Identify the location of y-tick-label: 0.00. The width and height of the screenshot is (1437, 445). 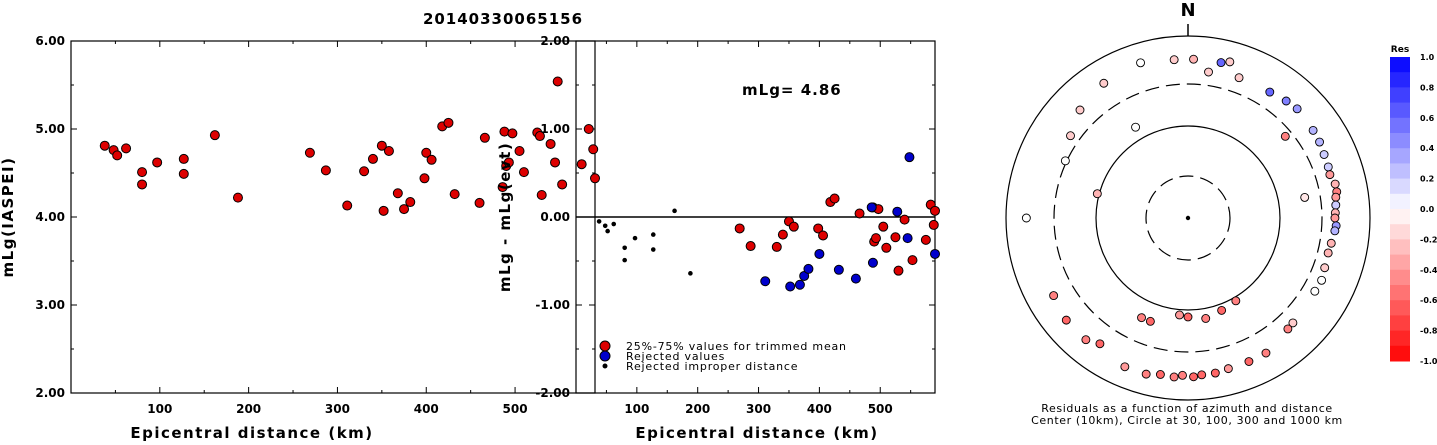
(555, 217).